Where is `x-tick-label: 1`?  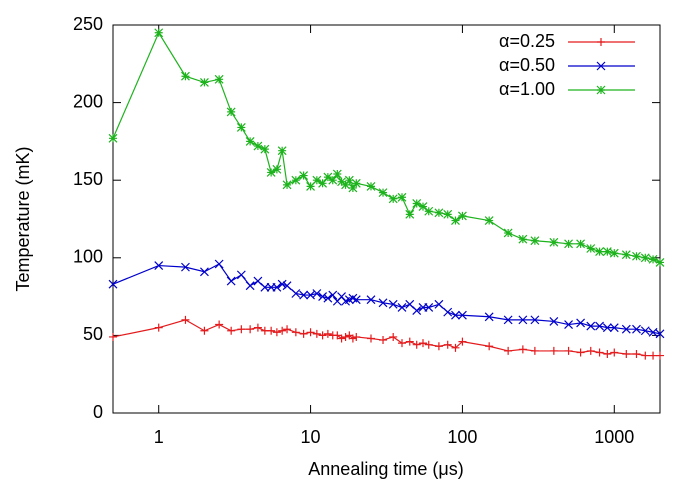 x-tick-label: 1 is located at coordinates (159, 437).